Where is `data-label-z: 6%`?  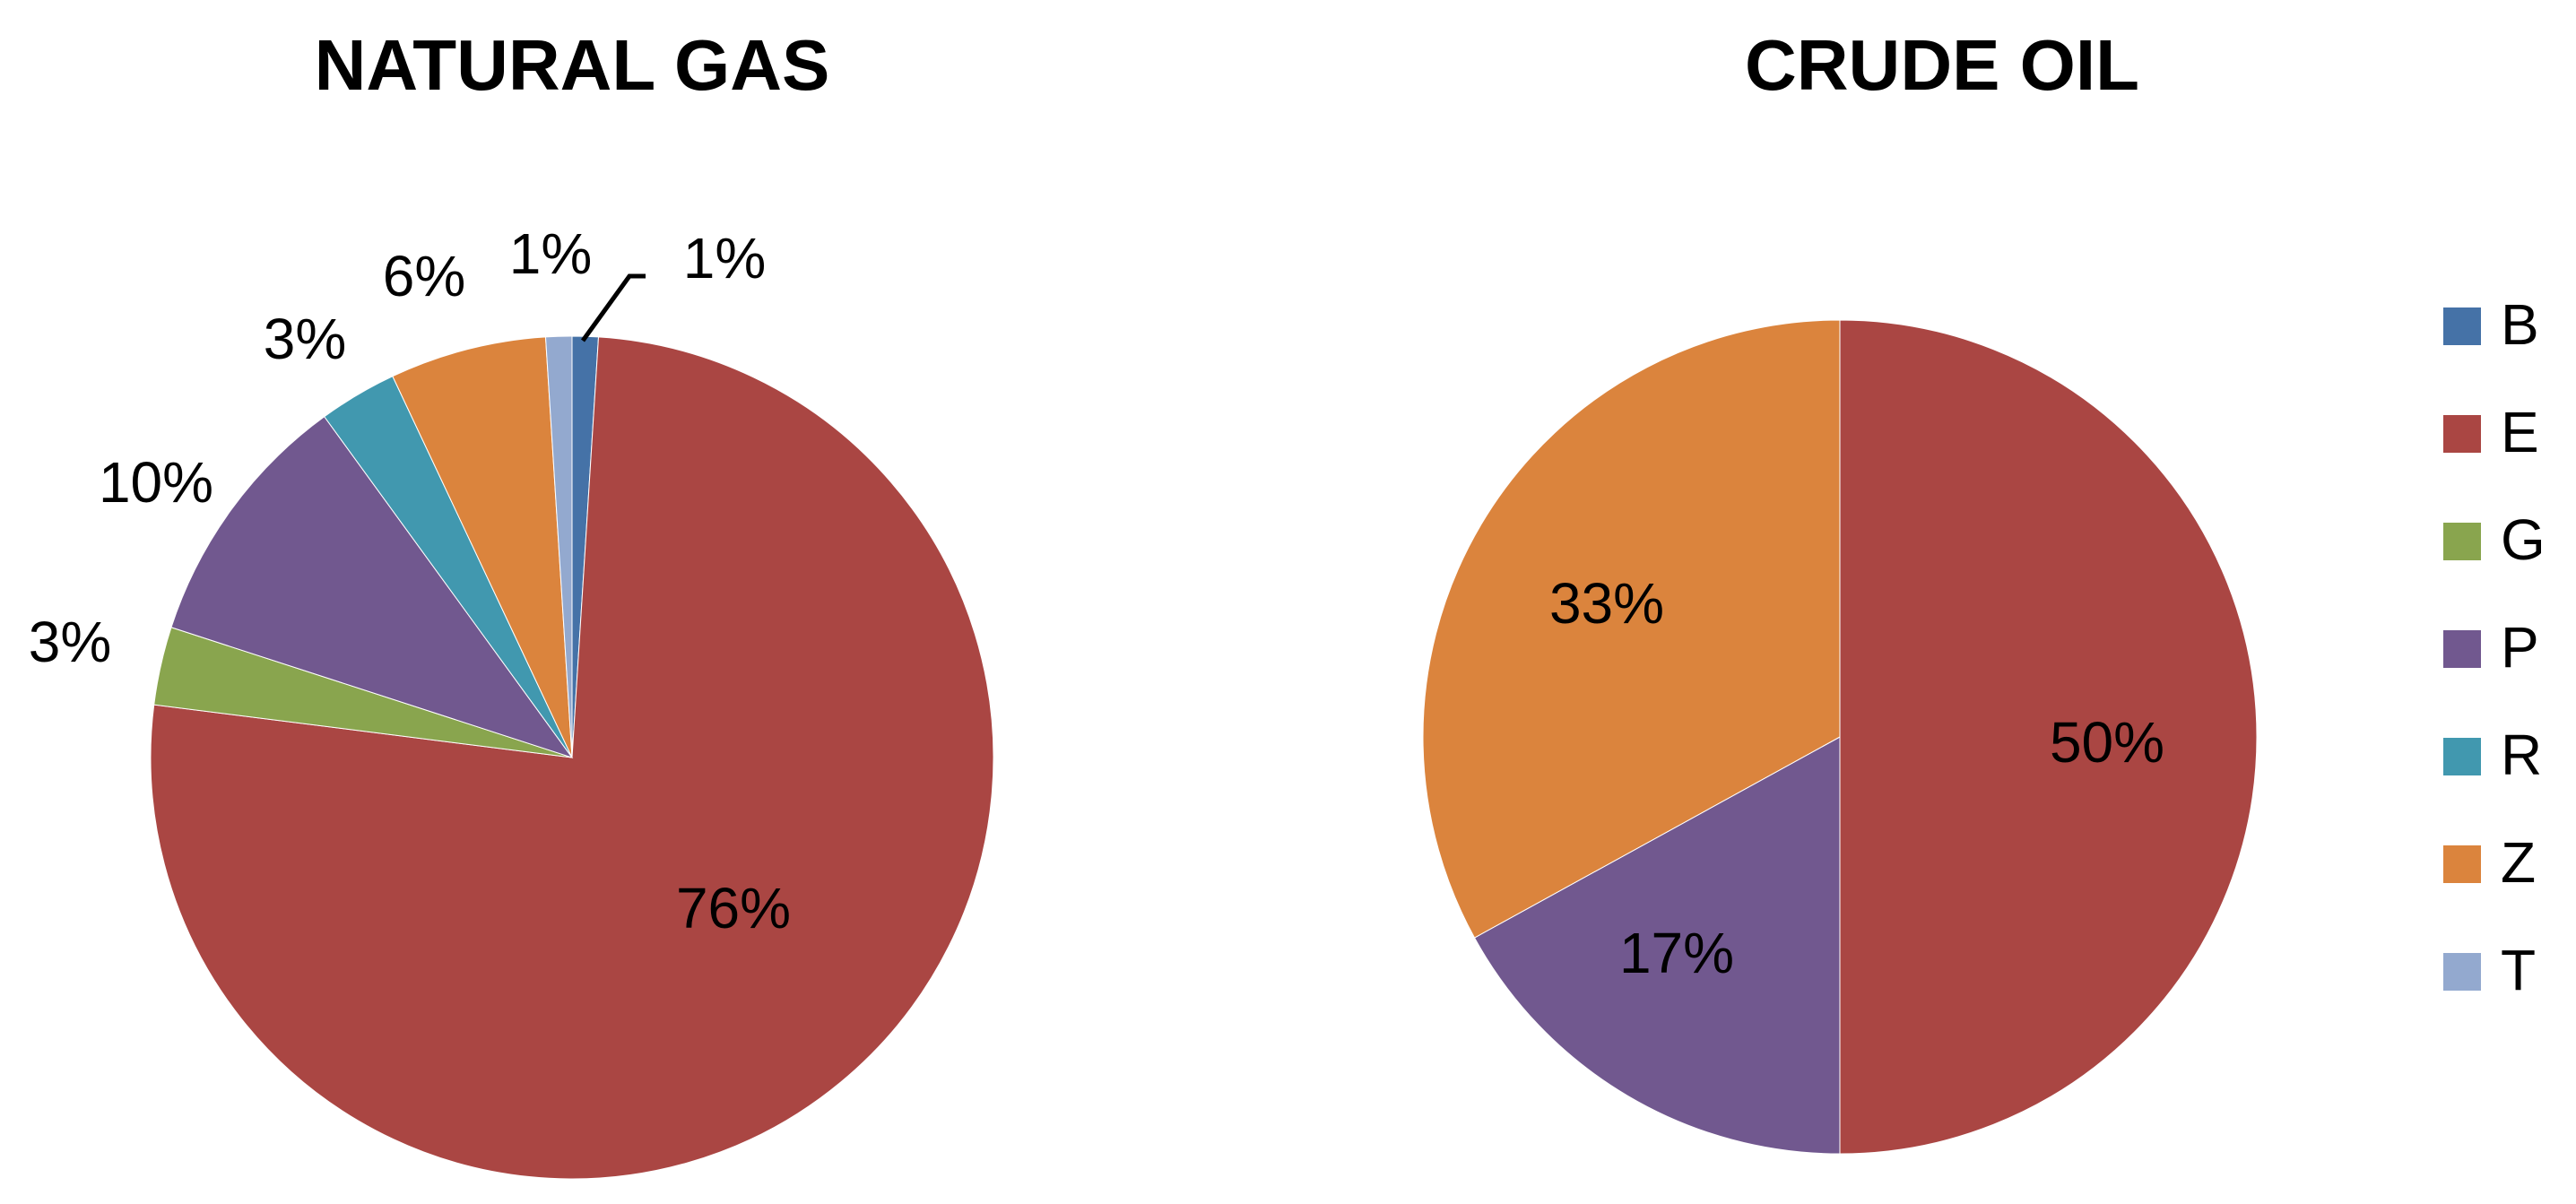 data-label-z: 6% is located at coordinates (424, 276).